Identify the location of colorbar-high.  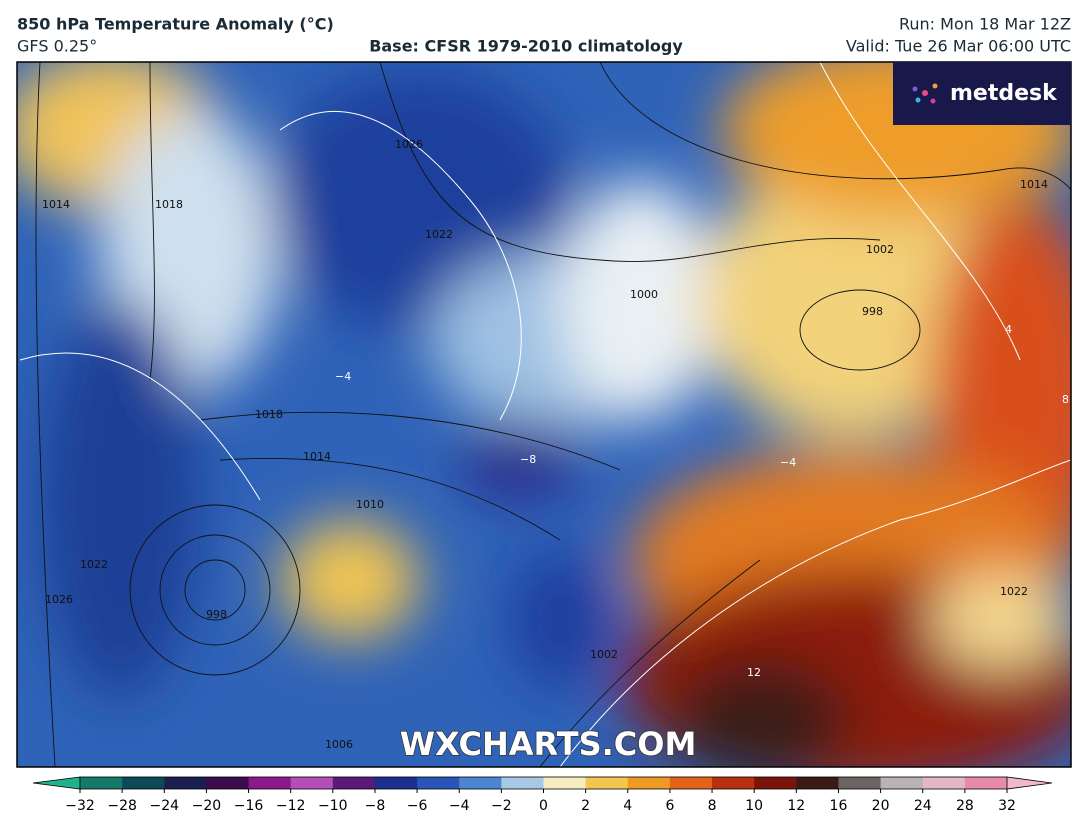
(1029, 783).